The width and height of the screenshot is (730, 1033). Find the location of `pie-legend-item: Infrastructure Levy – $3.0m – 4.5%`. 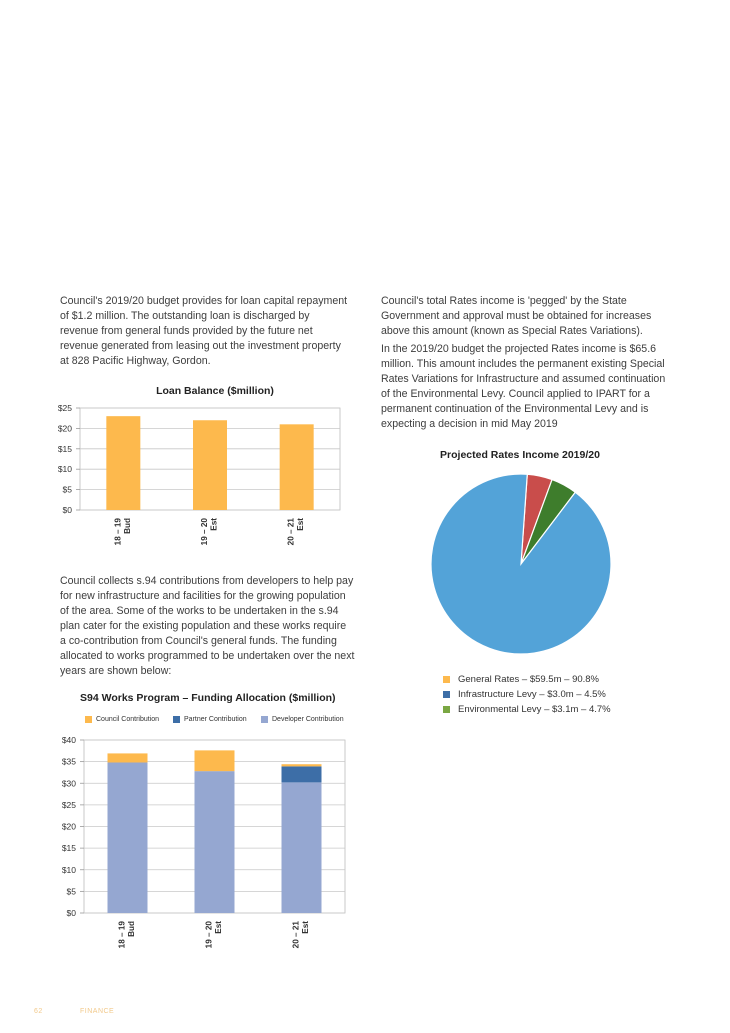

pie-legend-item: Infrastructure Levy – $3.0m – 4.5% is located at coordinates (568, 694).